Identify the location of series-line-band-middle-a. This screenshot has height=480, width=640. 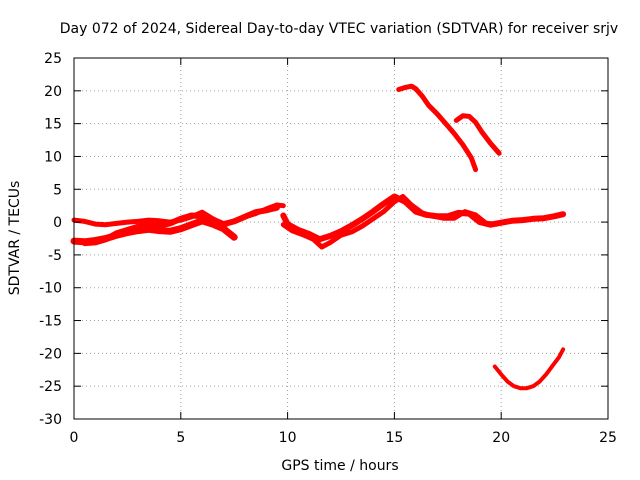
(180, 225).